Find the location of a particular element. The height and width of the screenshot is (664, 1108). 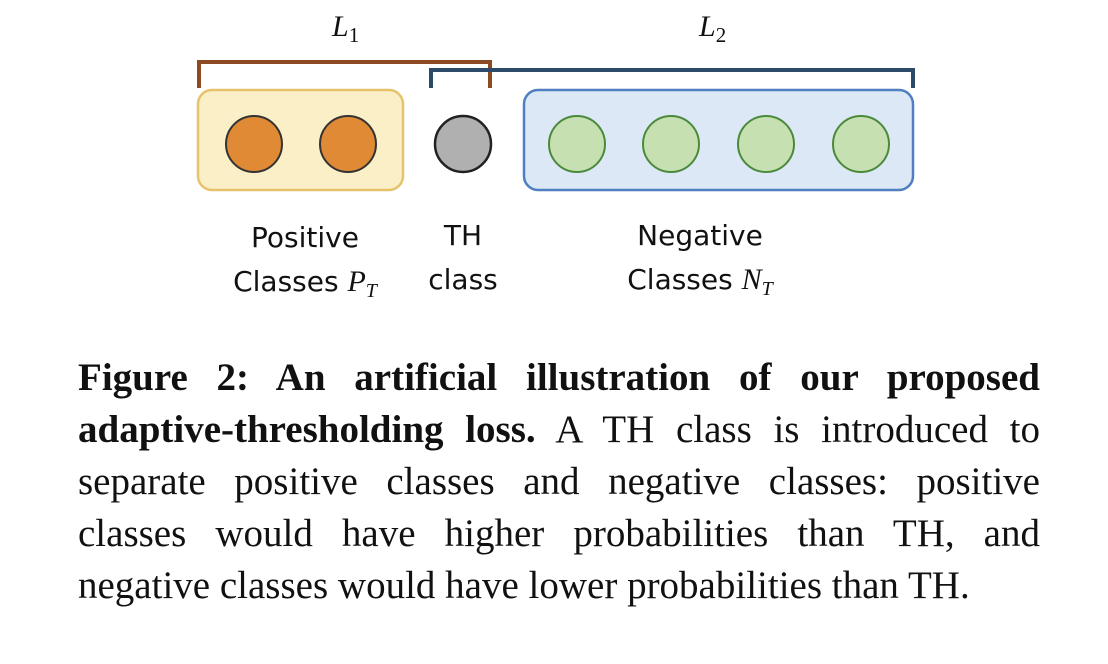

l2-label: L2 is located at coordinates (713, 28).